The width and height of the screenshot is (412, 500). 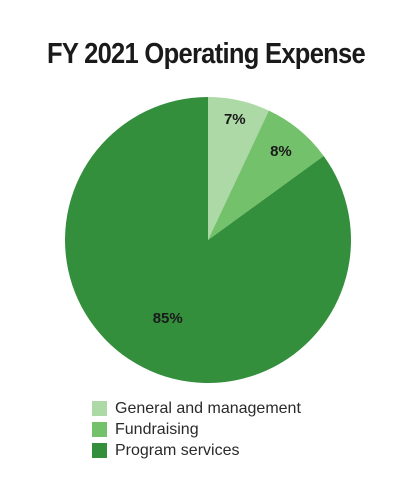 I want to click on legend-label: General and management, so click(x=208, y=408).